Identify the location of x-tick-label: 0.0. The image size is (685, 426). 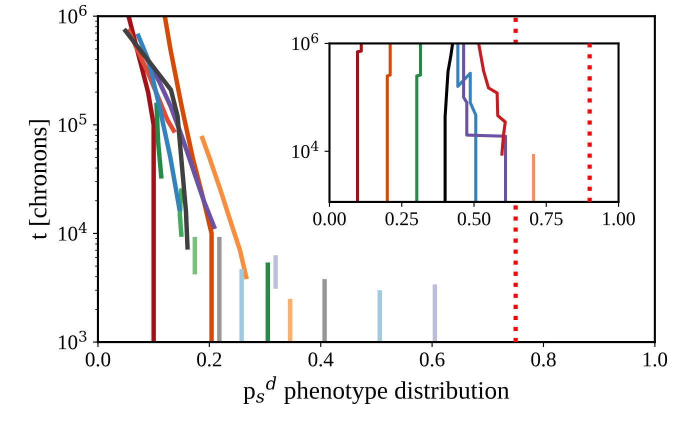
(98, 359).